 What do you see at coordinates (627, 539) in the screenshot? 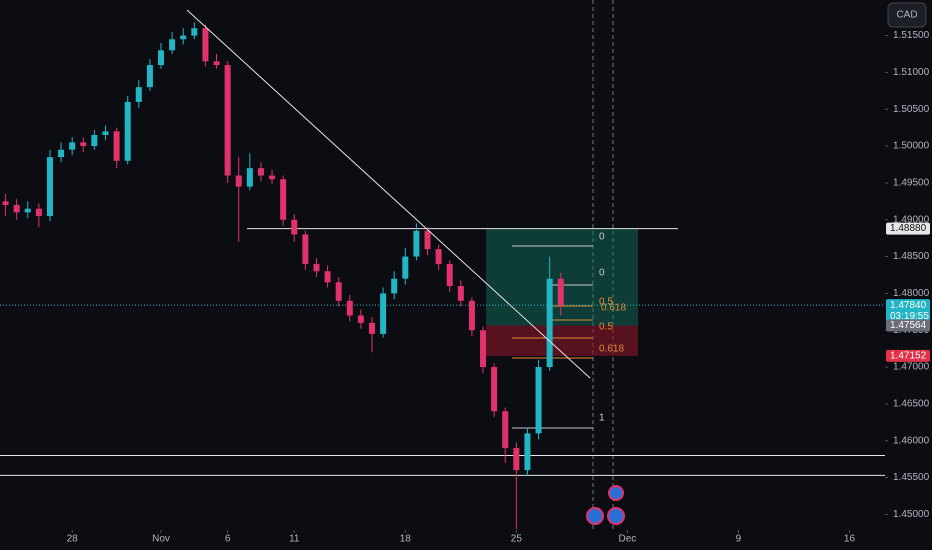
I see `x-tick-label: Dec` at bounding box center [627, 539].